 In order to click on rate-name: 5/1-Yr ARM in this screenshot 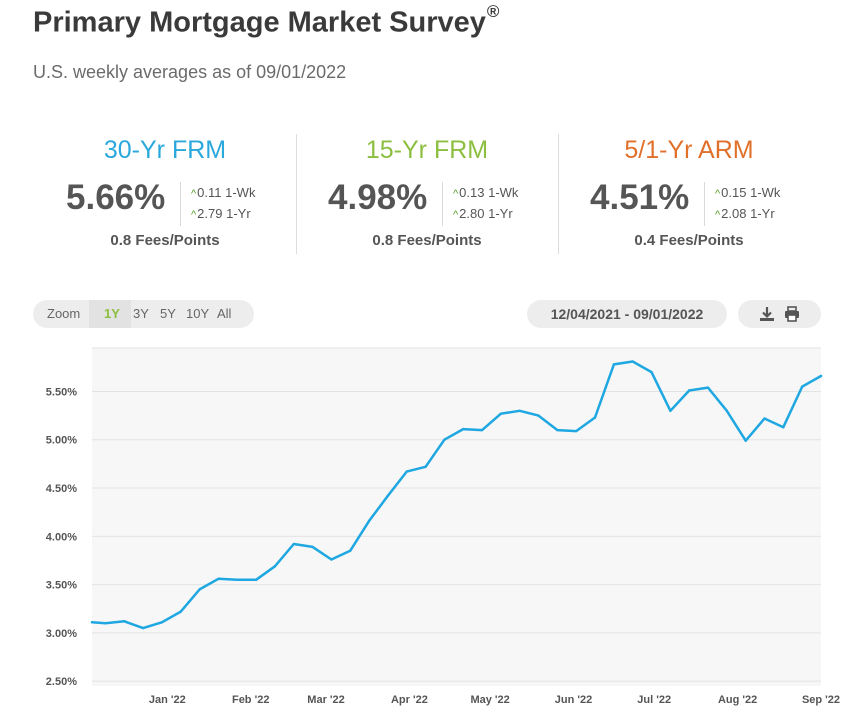, I will do `click(689, 150)`.